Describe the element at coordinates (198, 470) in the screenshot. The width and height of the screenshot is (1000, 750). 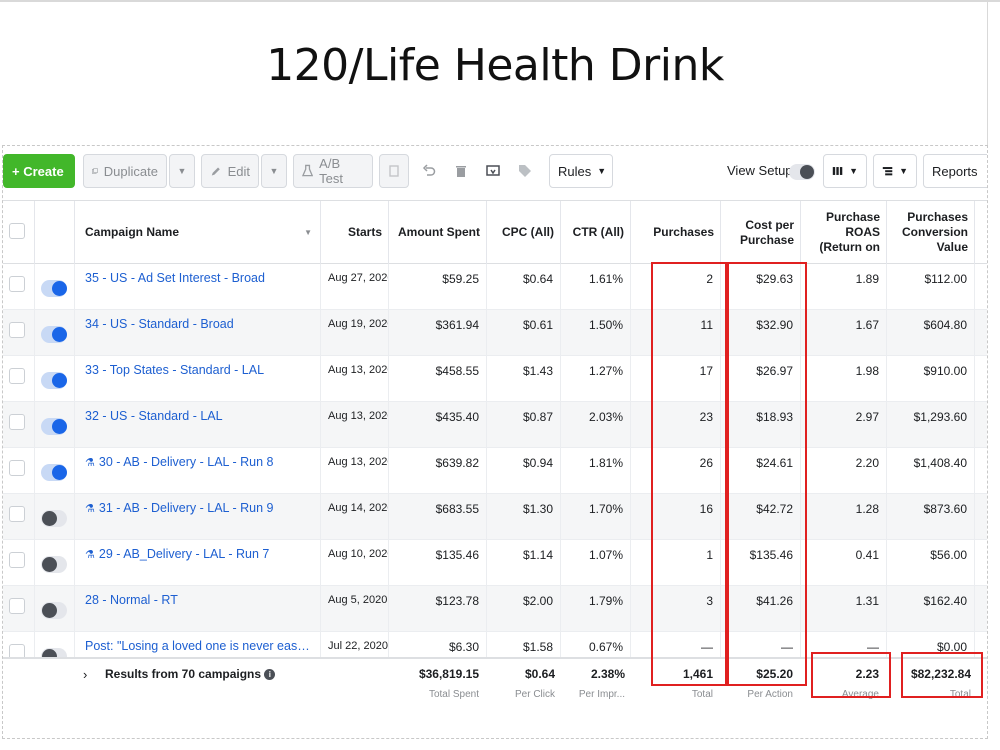
I see `campaign-name-link: ⚗ 30 - AB - Delivery - LAL - Run 8` at that location.